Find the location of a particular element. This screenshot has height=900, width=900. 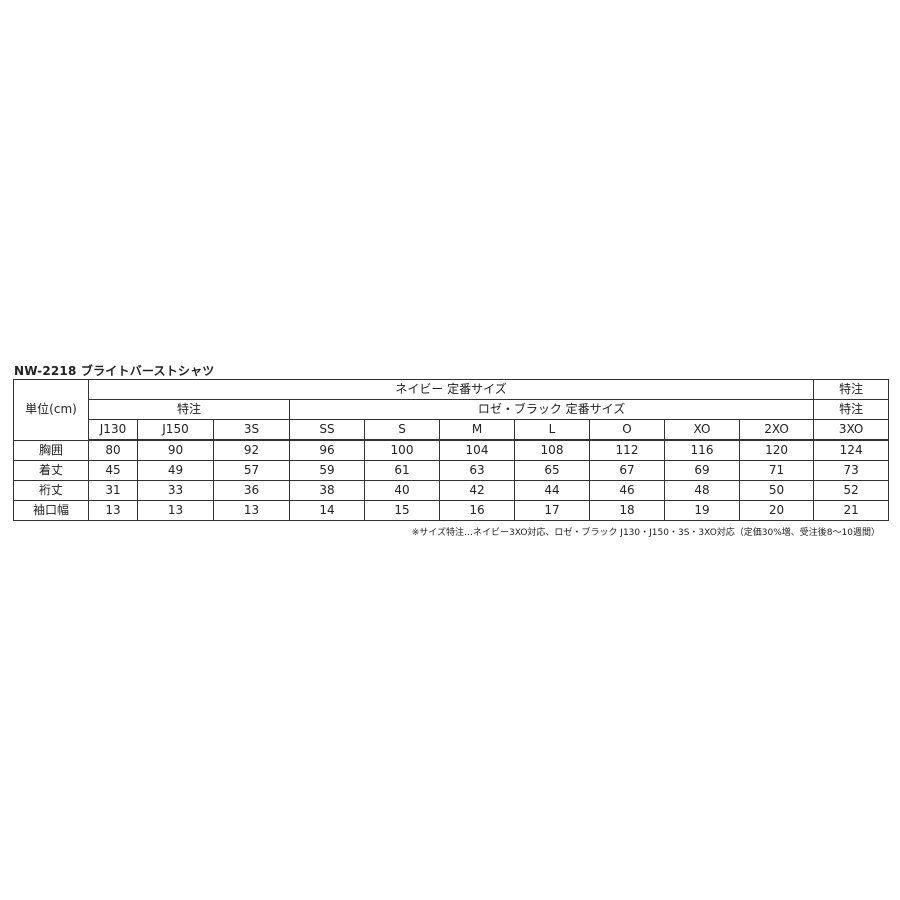

cell-value: 63 is located at coordinates (477, 470).